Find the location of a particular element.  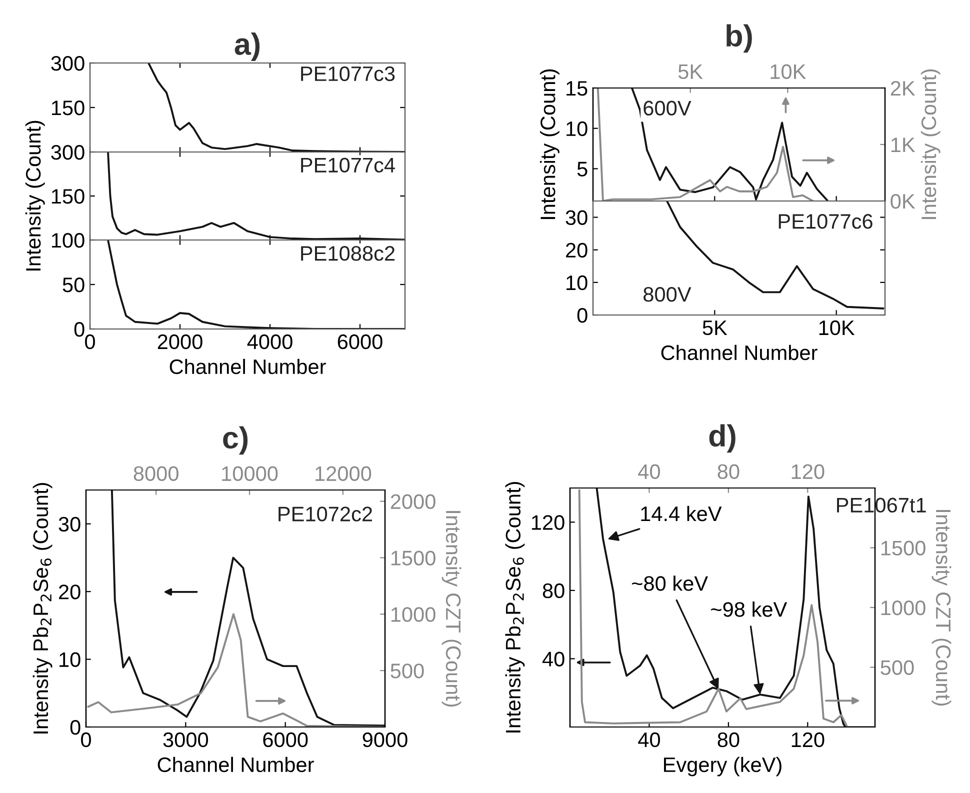

x-tick-label: 2000 is located at coordinates (180, 342).